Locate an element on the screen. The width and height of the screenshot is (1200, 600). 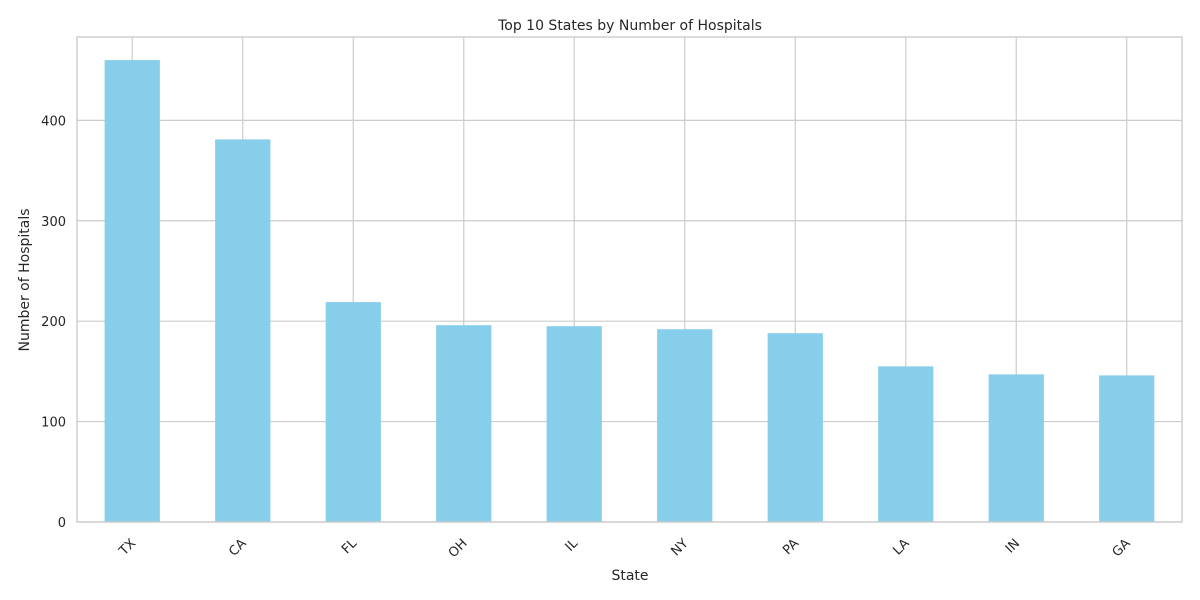
y-ticks: 0 100 200 300 400 is located at coordinates (53, 322).